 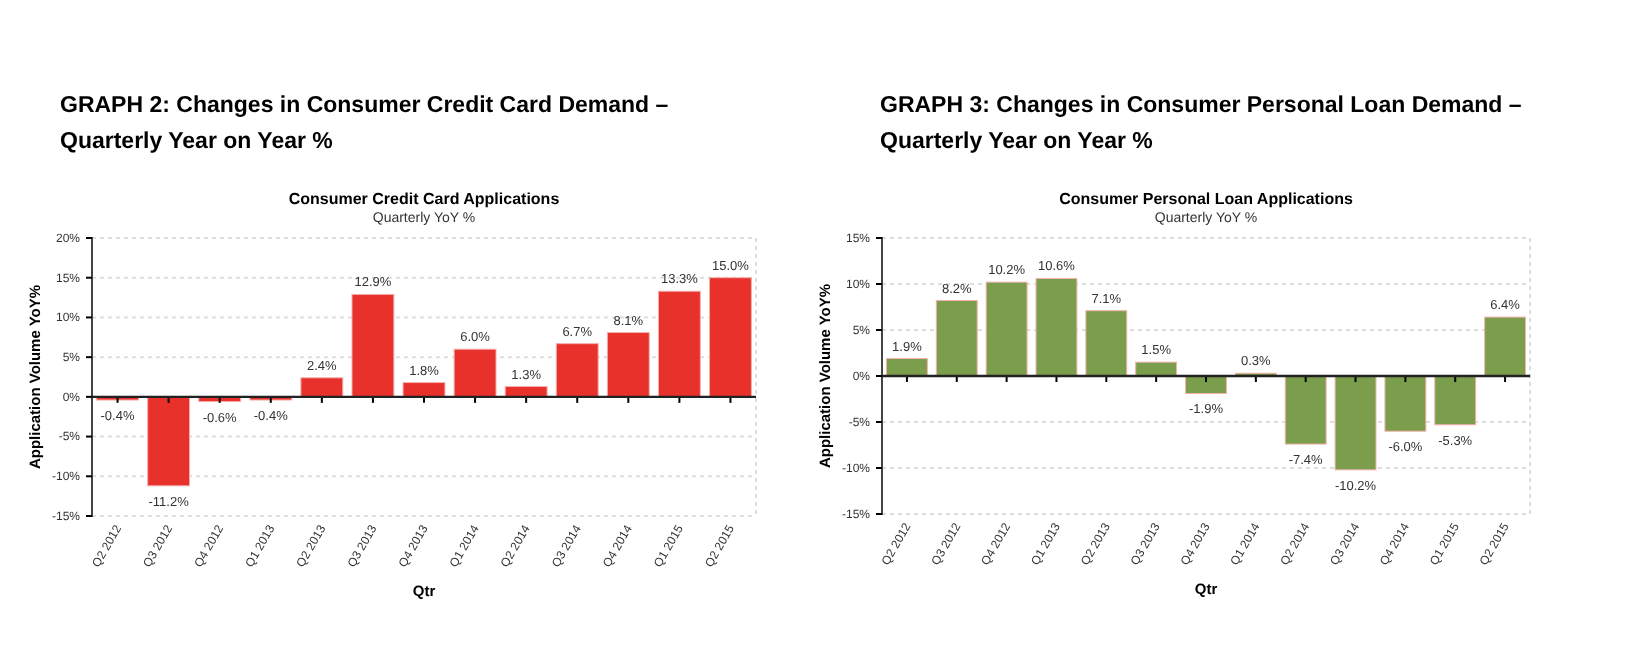 I want to click on caption: GRAPH 3: Changes in Consumer Personal Loan Demand – Quarterly Year on Year %, so click(x=1201, y=124).